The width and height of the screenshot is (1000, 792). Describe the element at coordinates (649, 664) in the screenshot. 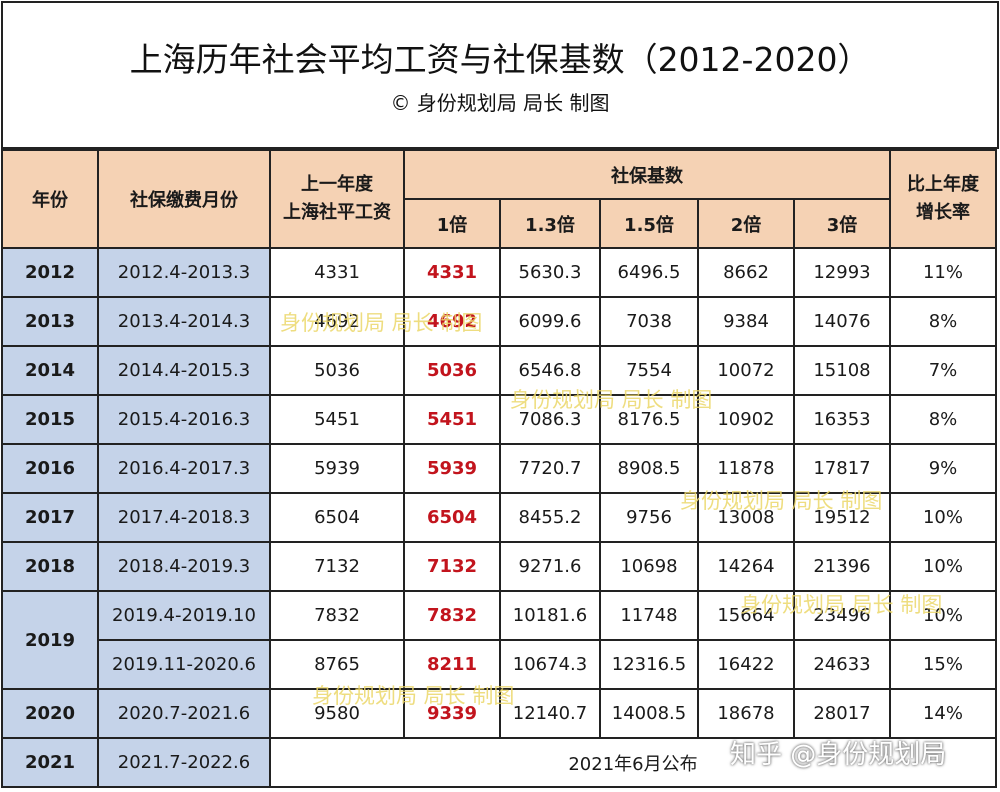

I see `base-1-5x-cell: 12316.5` at that location.